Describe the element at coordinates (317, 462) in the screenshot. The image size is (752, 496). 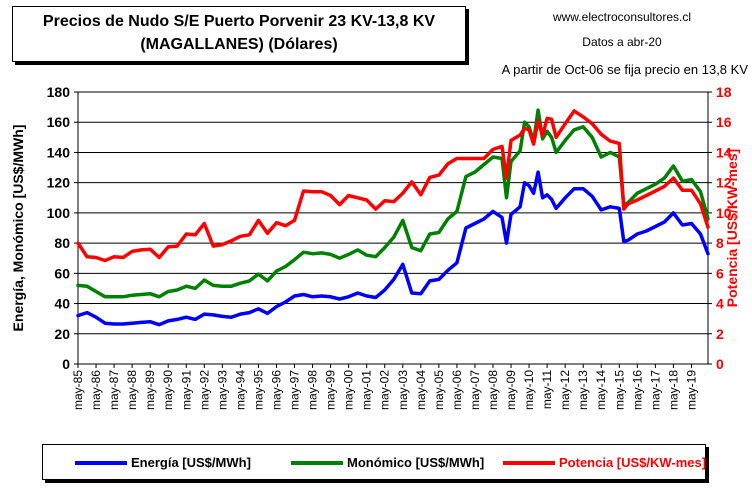
I see `legend-swatch-monomico` at that location.